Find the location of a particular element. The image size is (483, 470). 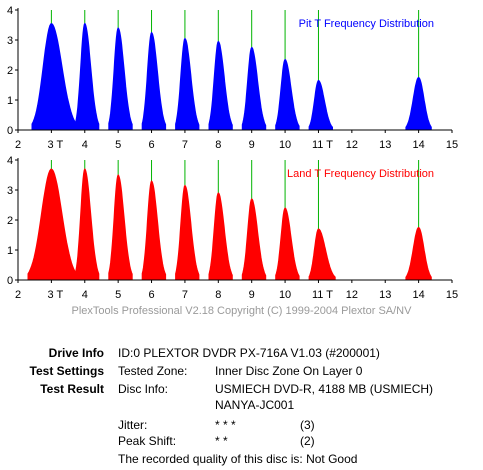

land-y-tick-label: 4 is located at coordinates (10, 161).